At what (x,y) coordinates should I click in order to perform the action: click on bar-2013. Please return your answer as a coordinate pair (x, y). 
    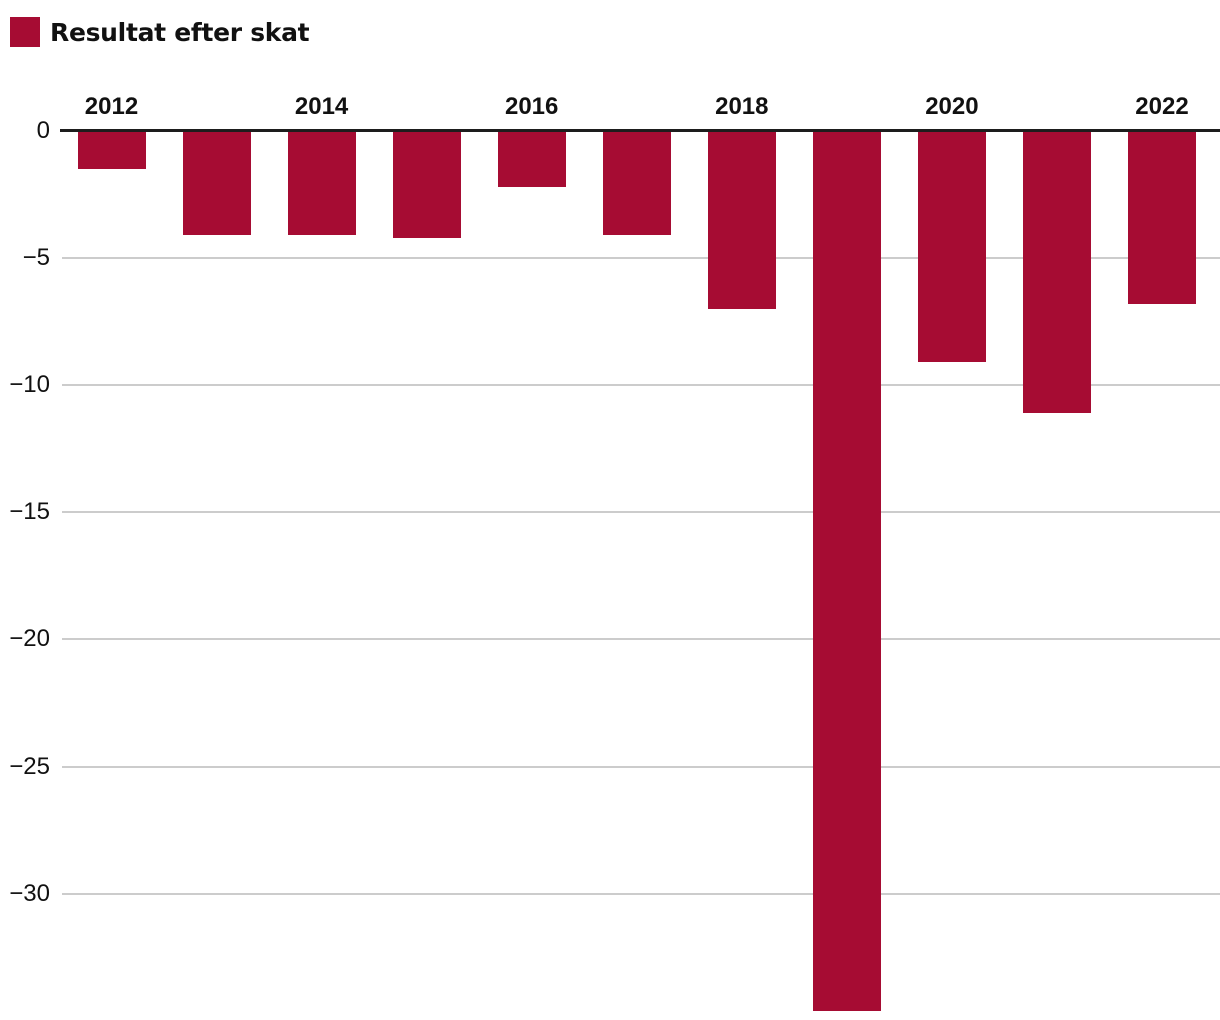
    Looking at the image, I should click on (216, 183).